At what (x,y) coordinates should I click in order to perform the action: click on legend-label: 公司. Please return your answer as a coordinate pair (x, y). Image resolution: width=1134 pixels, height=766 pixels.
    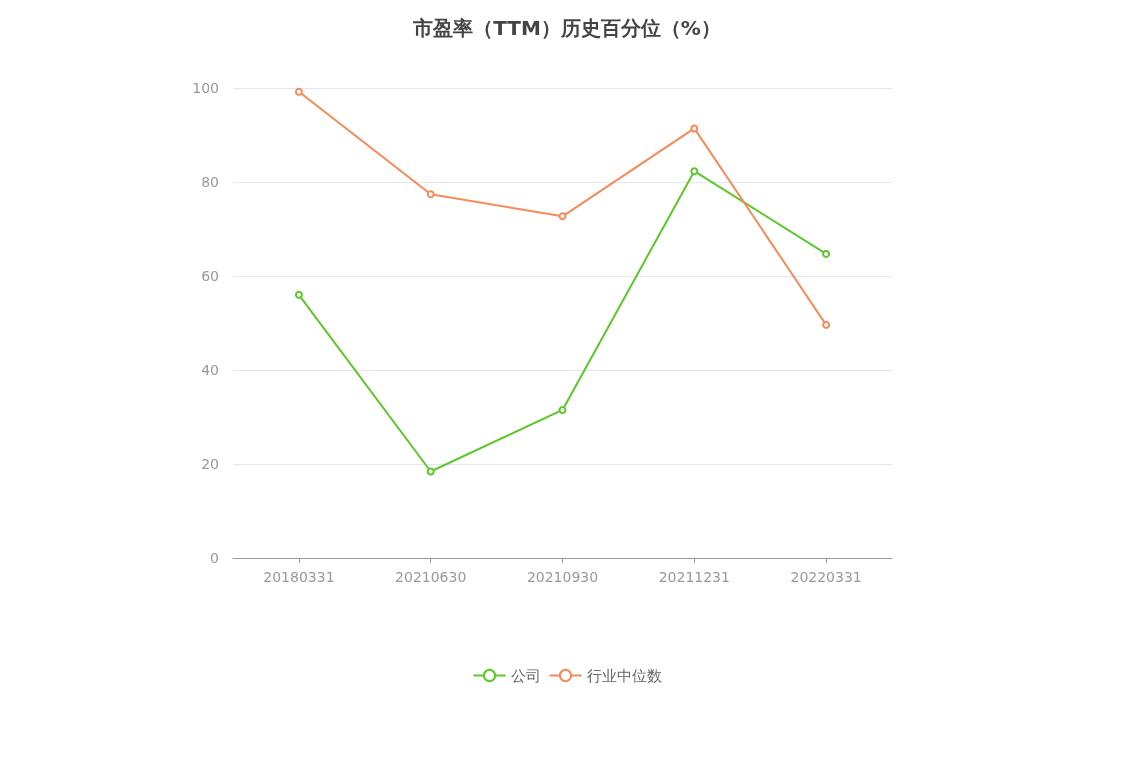
    Looking at the image, I should click on (525, 675).